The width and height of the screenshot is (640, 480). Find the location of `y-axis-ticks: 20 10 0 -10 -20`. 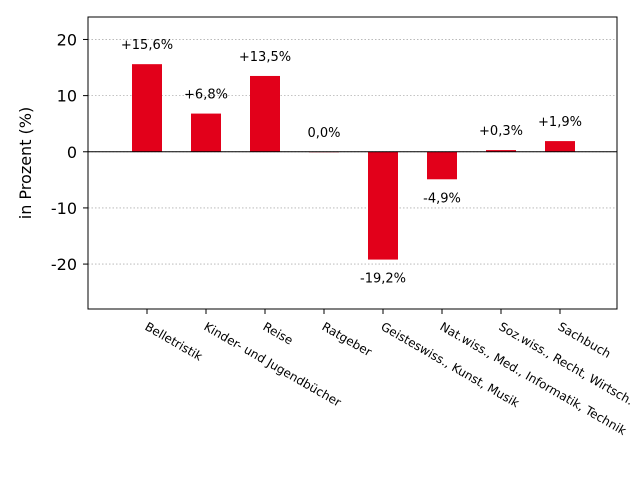

y-axis-ticks: 20 10 0 -10 -20 is located at coordinates (69, 152).